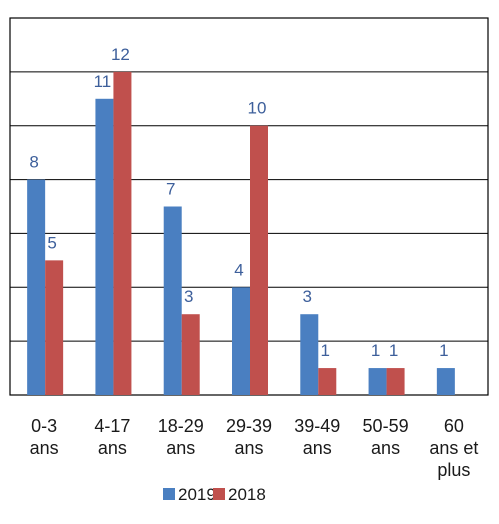  What do you see at coordinates (247, 494) in the screenshot?
I see `legend-label-2018: 2018` at bounding box center [247, 494].